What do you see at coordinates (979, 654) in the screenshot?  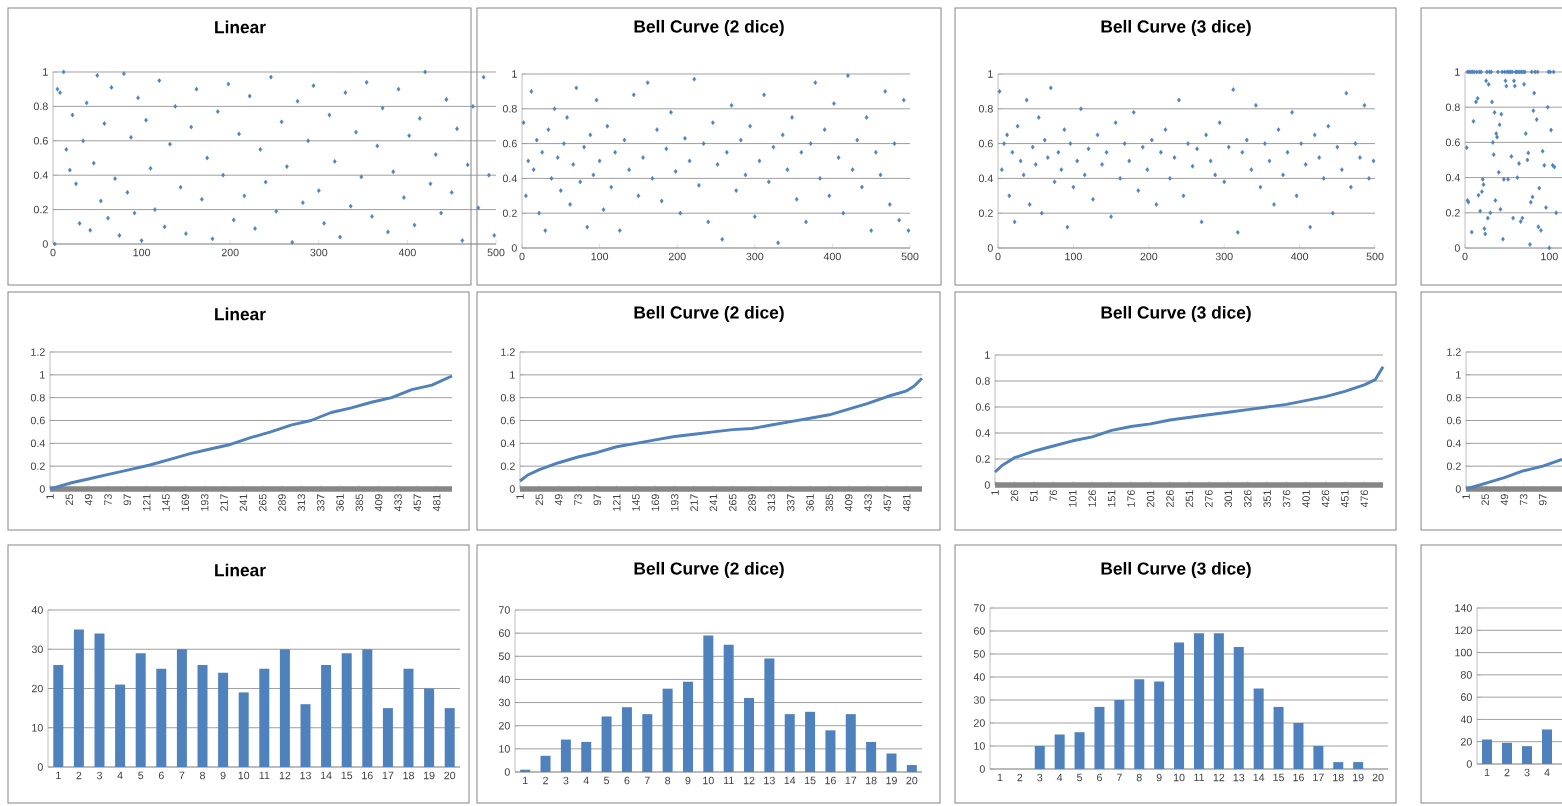 I see `y-tick-label: 50` at bounding box center [979, 654].